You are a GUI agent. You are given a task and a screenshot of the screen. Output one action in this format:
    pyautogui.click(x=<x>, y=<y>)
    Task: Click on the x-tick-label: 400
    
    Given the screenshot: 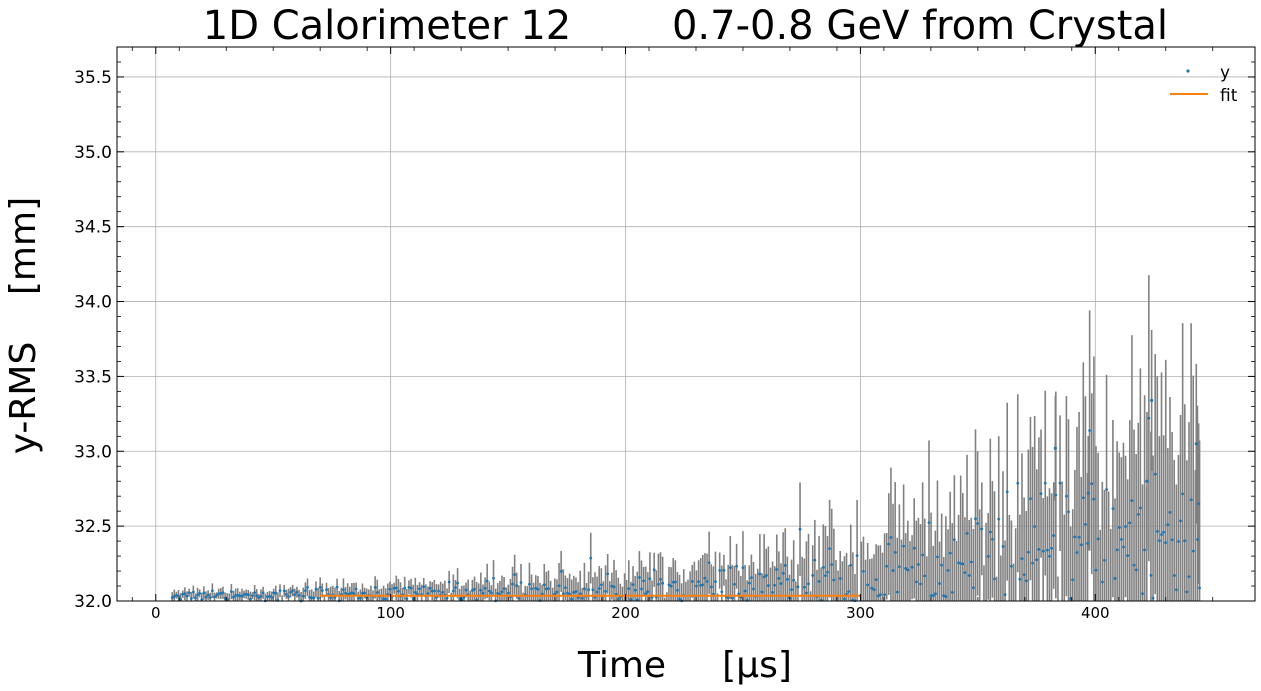 What is the action you would take?
    pyautogui.click(x=1095, y=613)
    